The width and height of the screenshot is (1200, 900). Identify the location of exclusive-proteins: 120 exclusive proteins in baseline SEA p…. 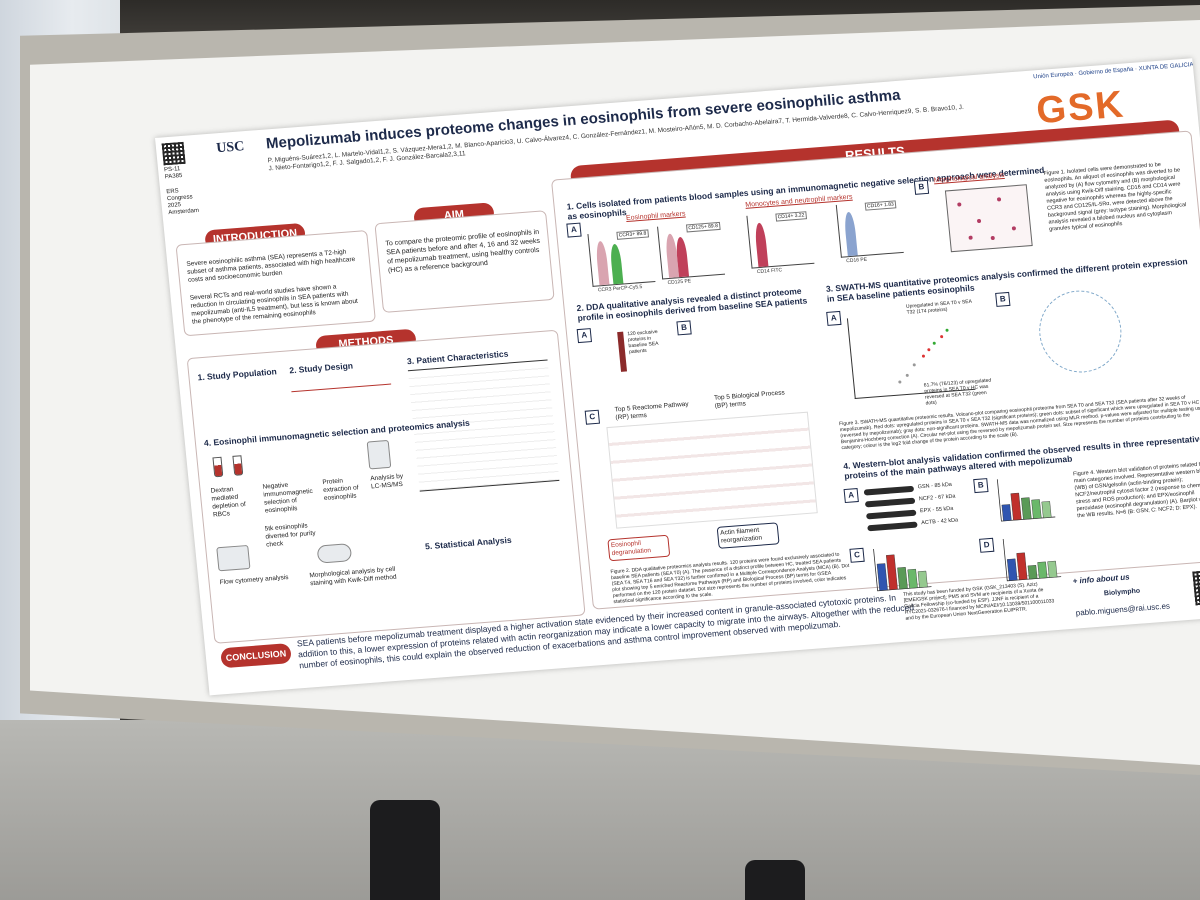
(643, 342).